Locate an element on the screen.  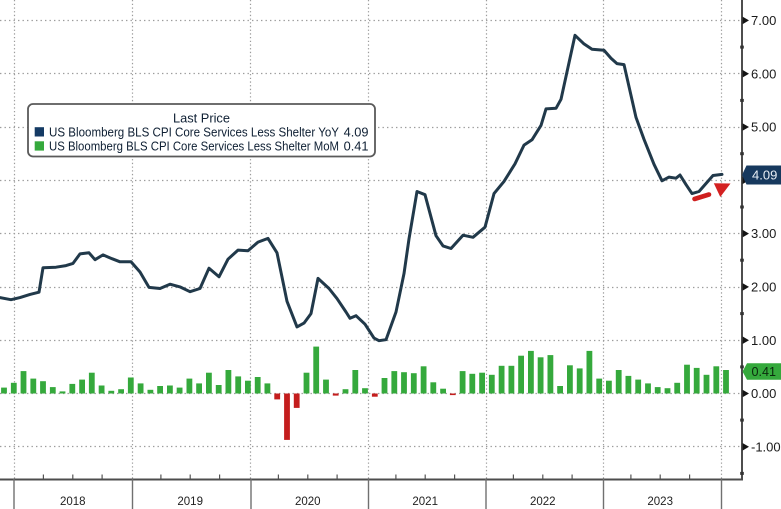
svg-text: 2.00 is located at coordinates (763, 287).